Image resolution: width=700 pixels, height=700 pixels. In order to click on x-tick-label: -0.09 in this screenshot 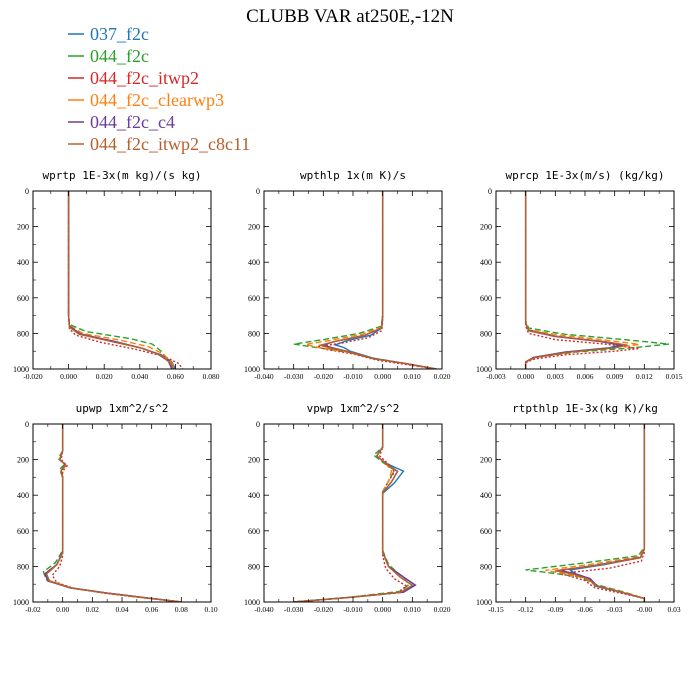, I will do `click(556, 609)`.